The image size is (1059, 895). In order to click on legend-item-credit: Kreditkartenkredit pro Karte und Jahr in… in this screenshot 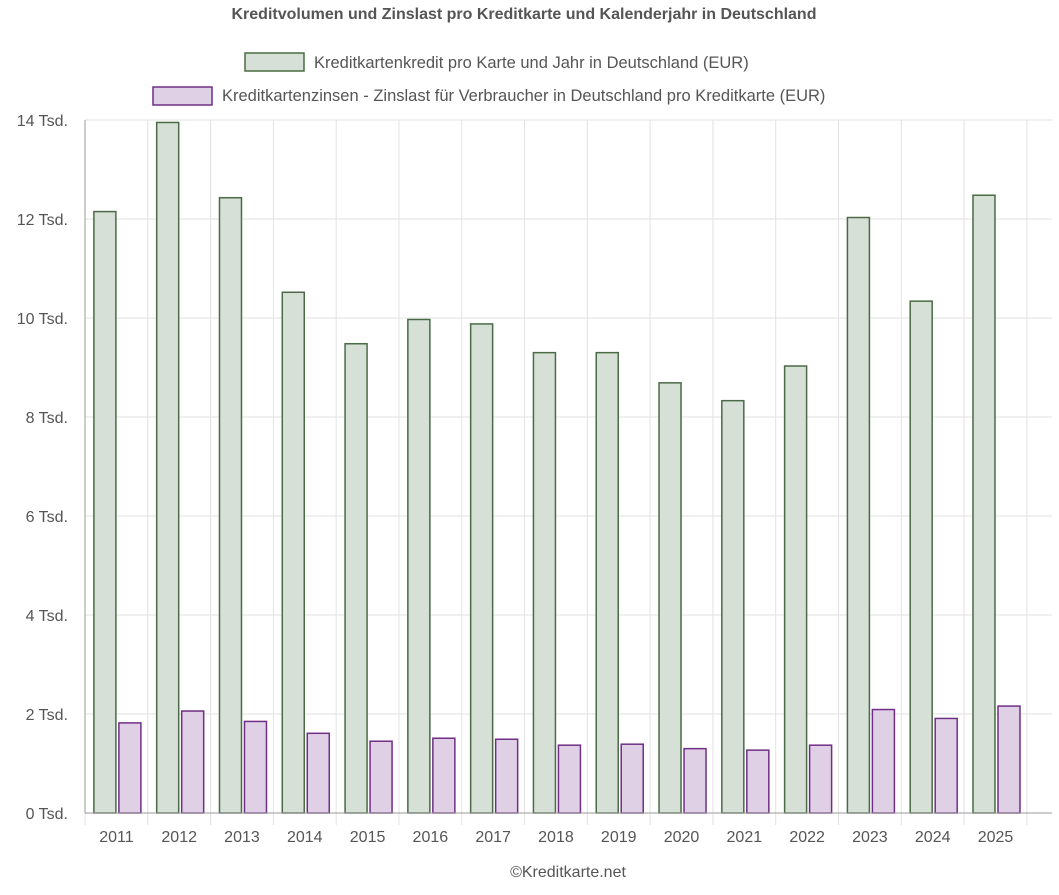, I will do `click(496, 62)`.